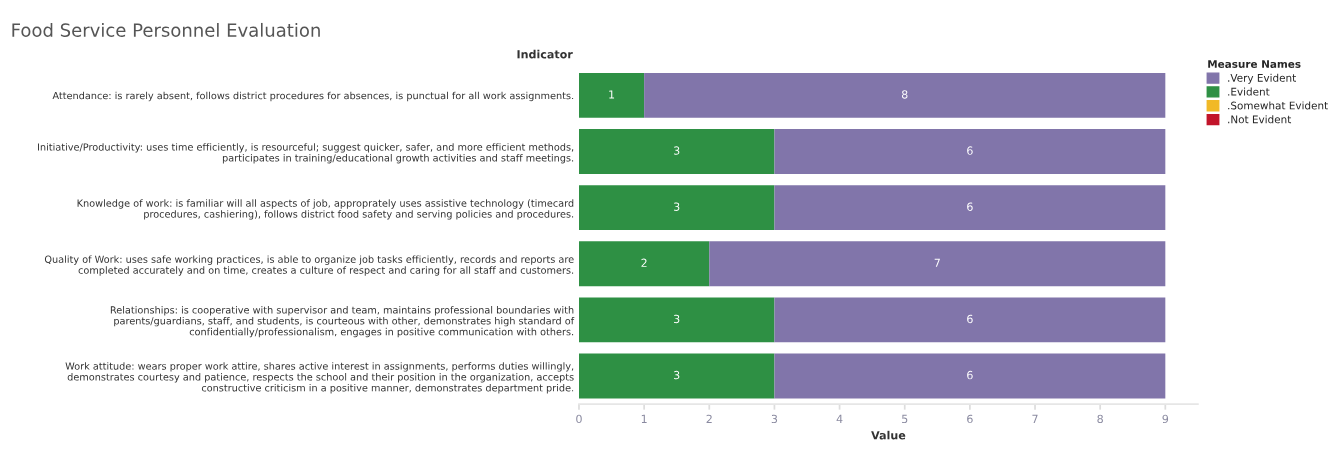 This screenshot has width=1331, height=449. What do you see at coordinates (579, 419) in the screenshot?
I see `x-tick-label: 0` at bounding box center [579, 419].